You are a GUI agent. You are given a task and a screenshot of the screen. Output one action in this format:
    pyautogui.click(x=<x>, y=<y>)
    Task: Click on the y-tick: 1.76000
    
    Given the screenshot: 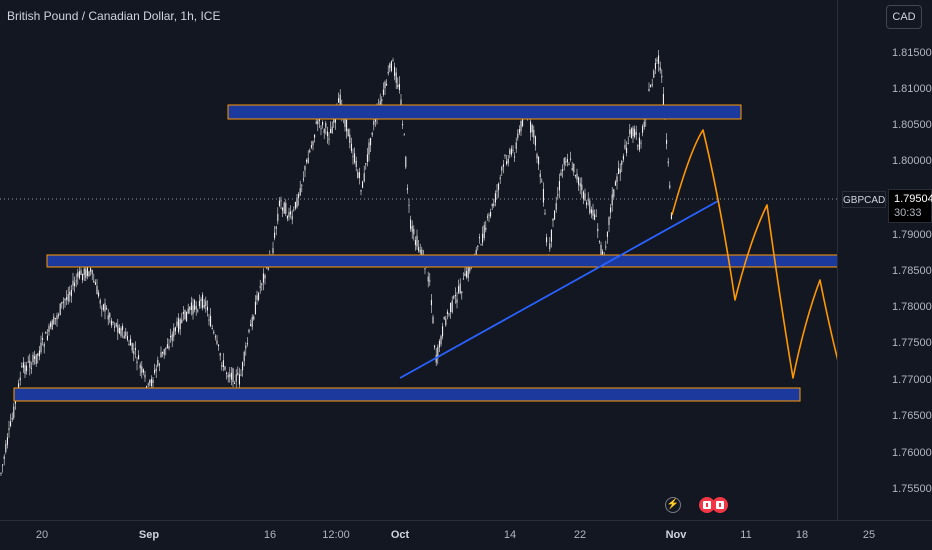 What is the action you would take?
    pyautogui.click(x=912, y=453)
    